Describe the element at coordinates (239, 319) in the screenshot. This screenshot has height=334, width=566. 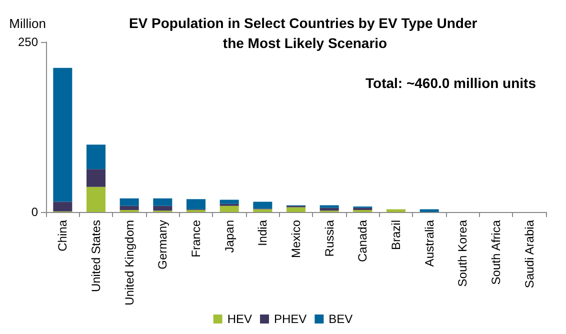
I see `legend-label: HEV` at that location.